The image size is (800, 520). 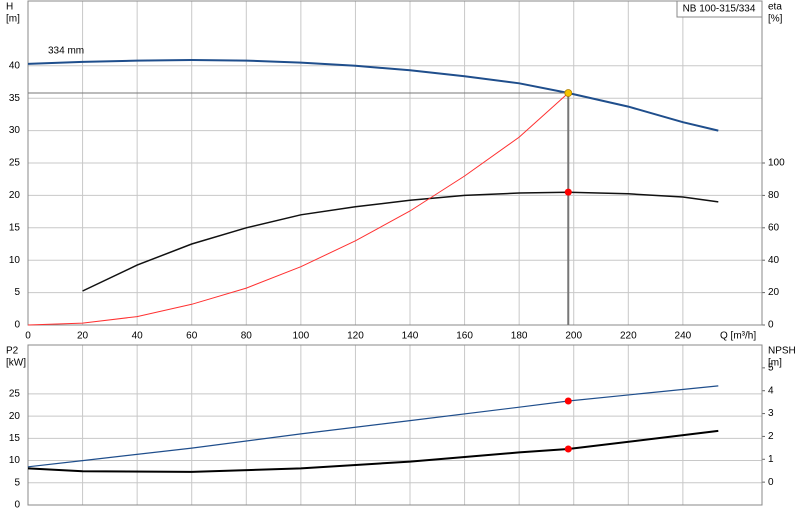 I want to click on y2-axis-label: eta, so click(x=775, y=7).